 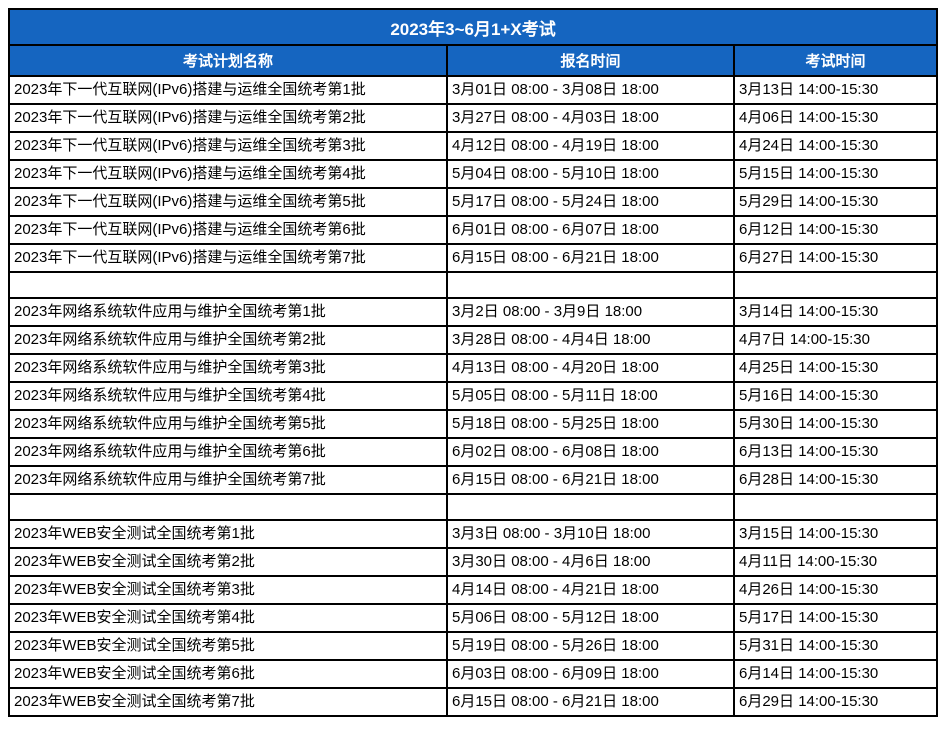 What do you see at coordinates (228, 258) in the screenshot?
I see `plan-name-cell: 2023年下一代互联网(IPv6)搭建与运维全国统考第7批` at bounding box center [228, 258].